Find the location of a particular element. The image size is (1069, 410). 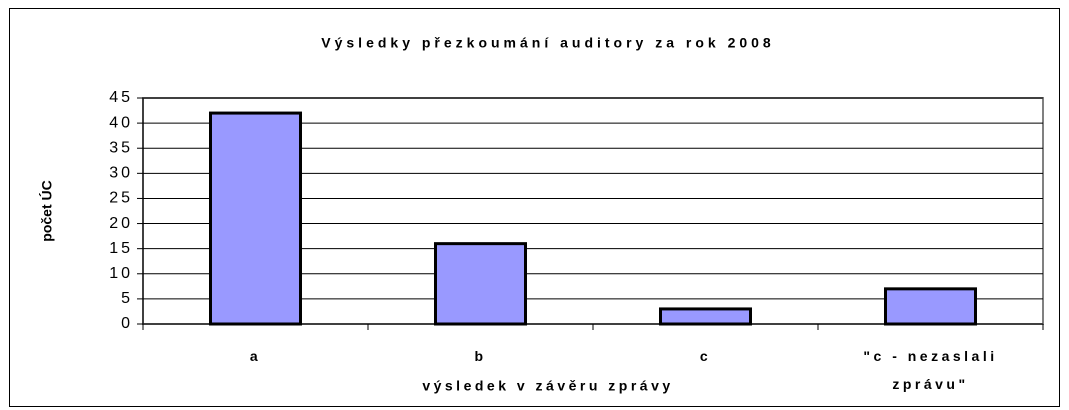

x-tick-label: c is located at coordinates (705, 356).